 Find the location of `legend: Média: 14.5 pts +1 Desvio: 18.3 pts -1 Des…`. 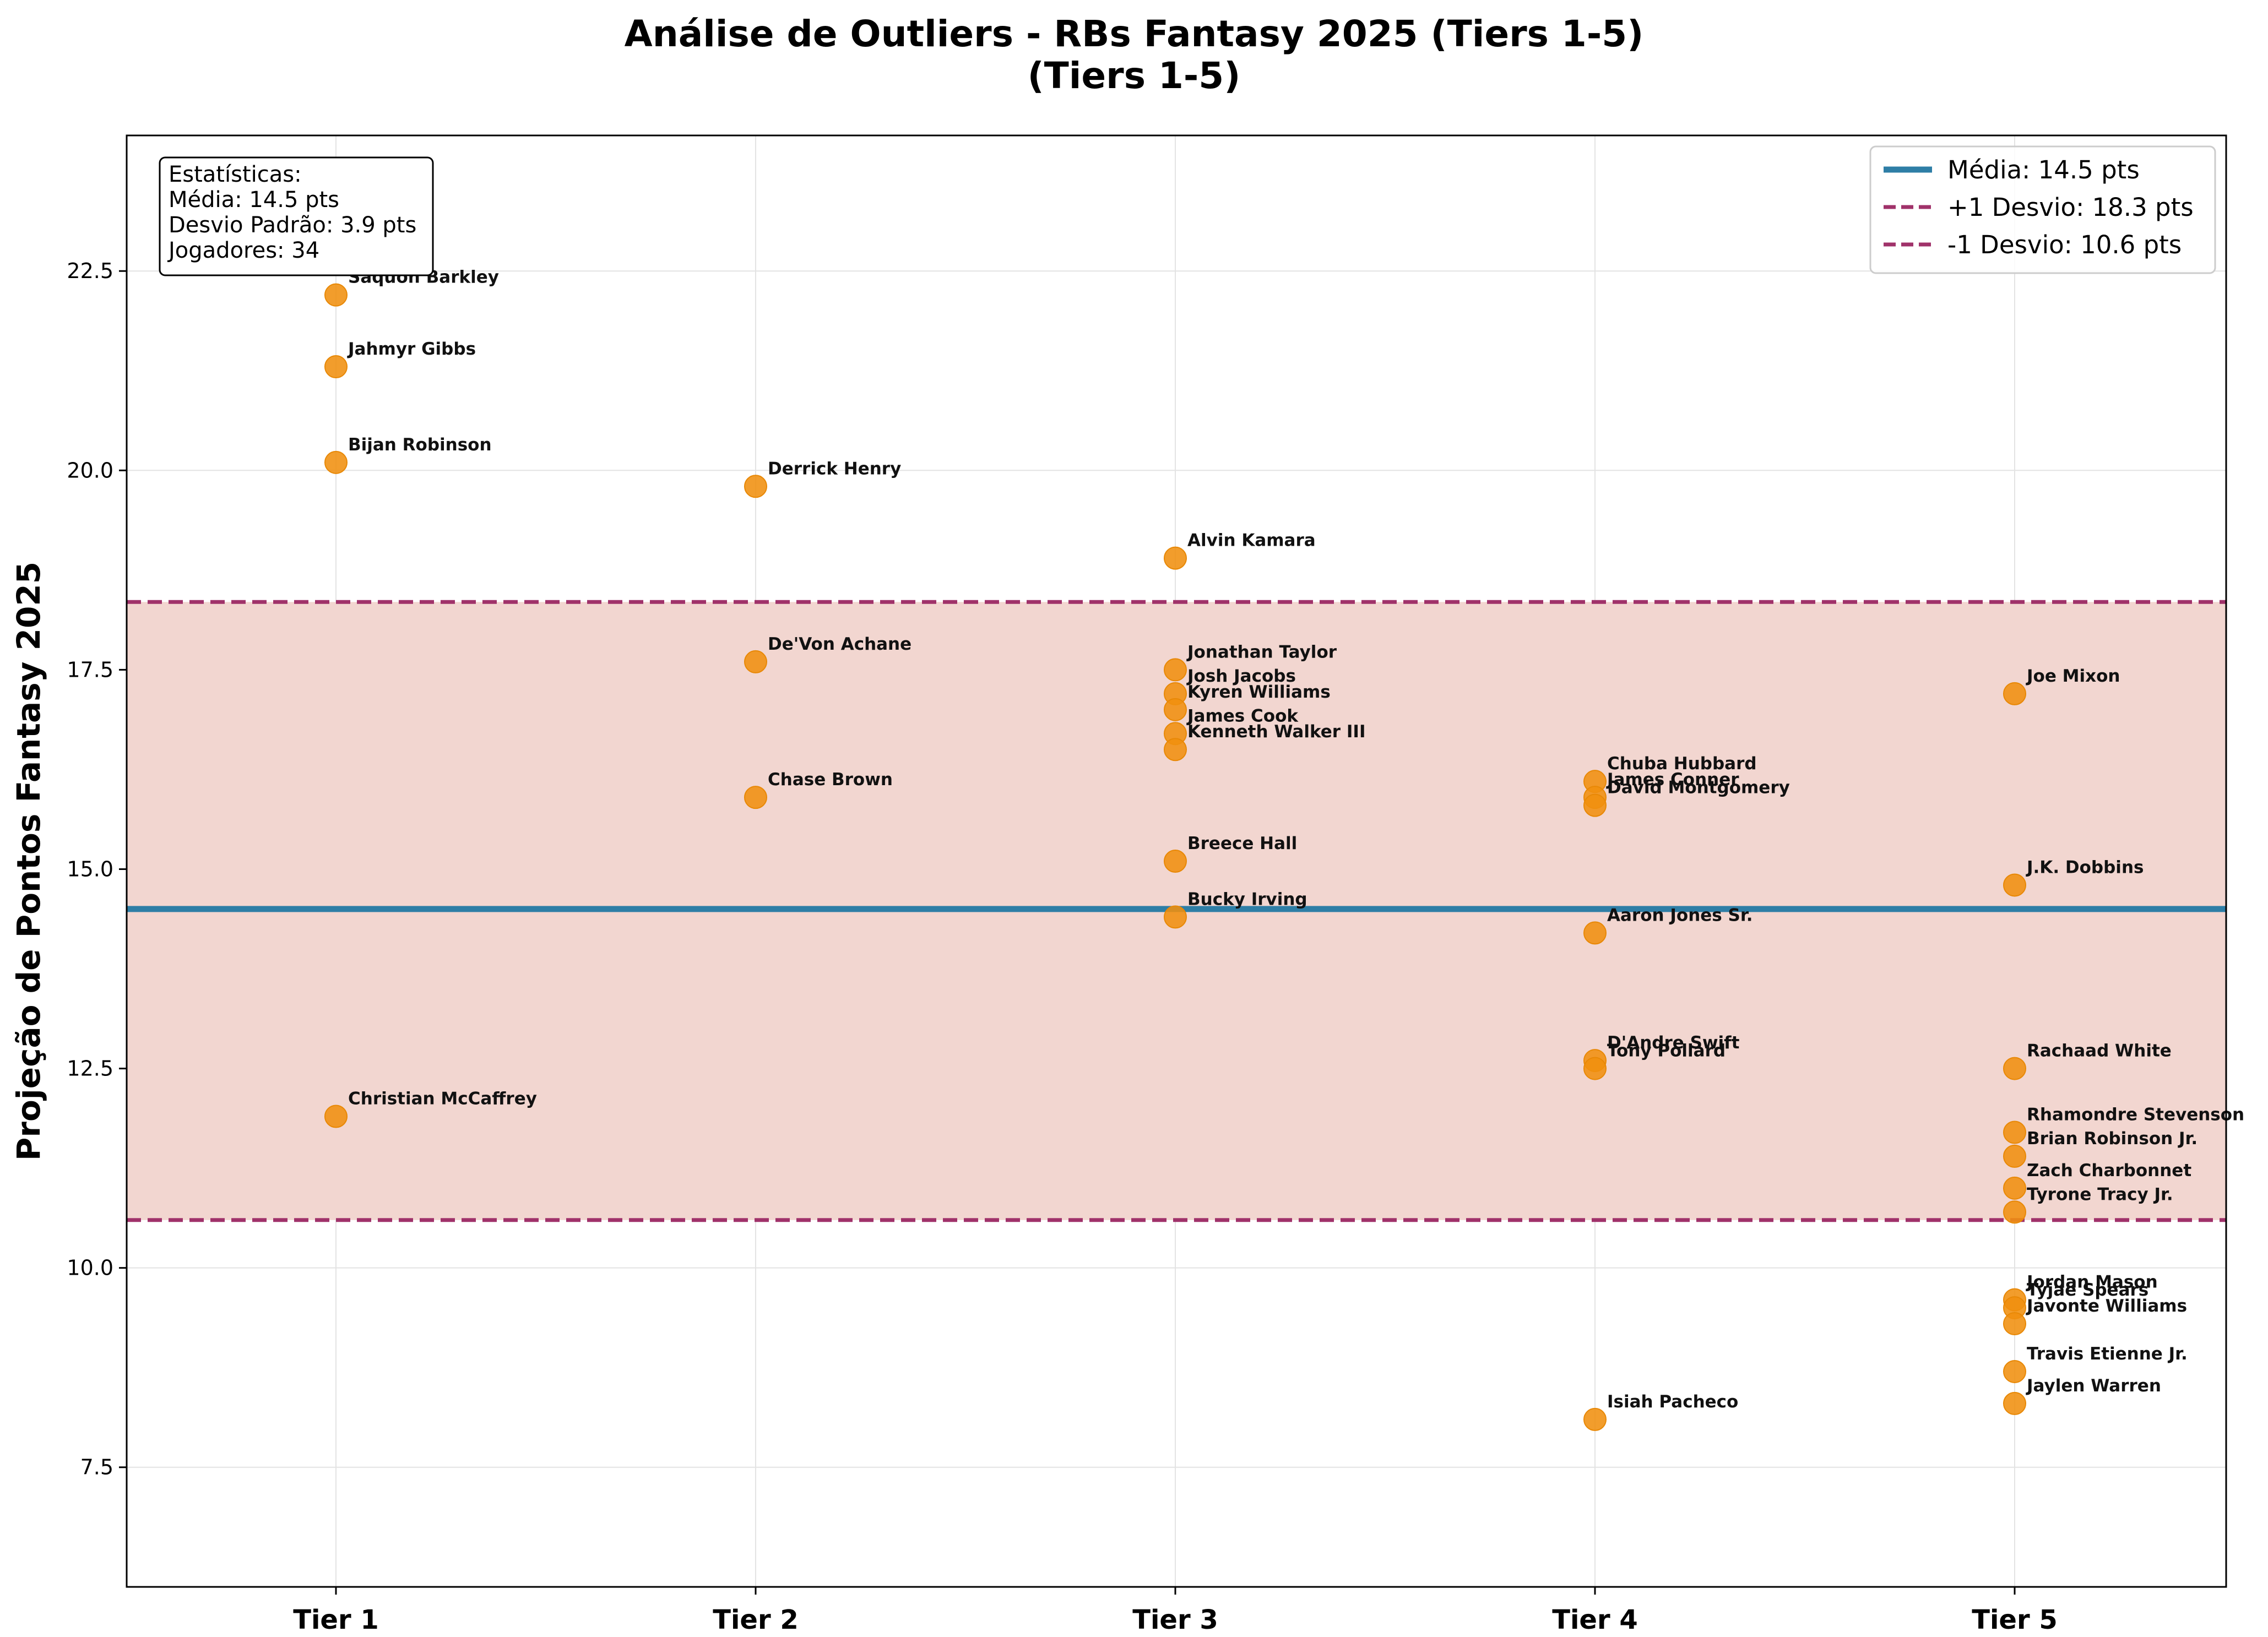

legend: Média: 14.5 pts +1 Desvio: 18.3 pts -1 Des… is located at coordinates (2043, 210).